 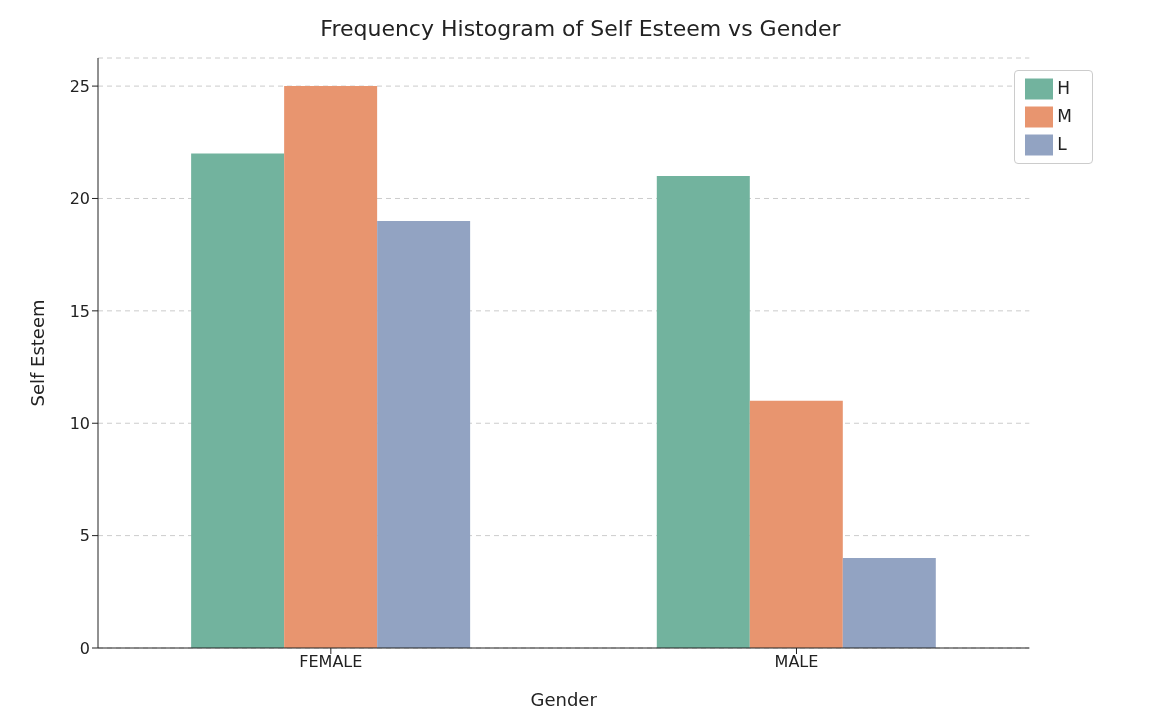 What do you see at coordinates (79, 423) in the screenshot?
I see `y-tick-label: 10` at bounding box center [79, 423].